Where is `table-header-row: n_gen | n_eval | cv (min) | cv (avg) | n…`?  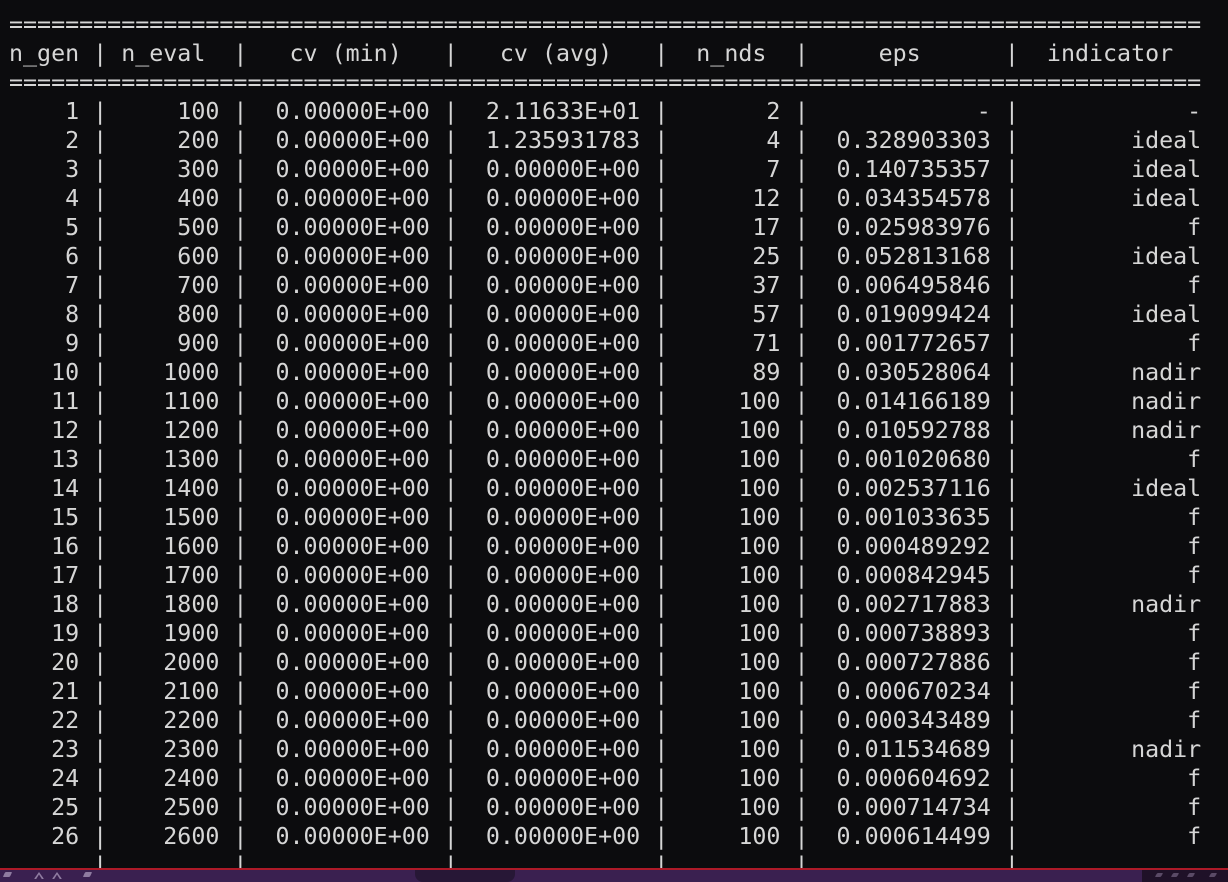
table-header-row: n_gen | n_eval | cv (min) | cv (avg) | n… is located at coordinates (605, 53).